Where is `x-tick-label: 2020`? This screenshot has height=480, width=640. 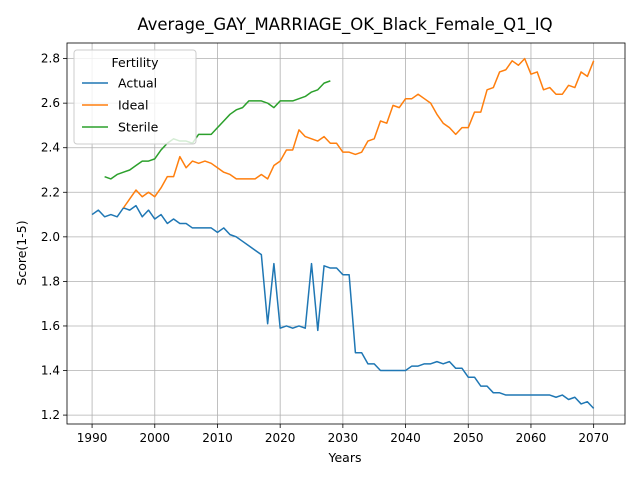
x-tick-label: 2020 is located at coordinates (280, 438).